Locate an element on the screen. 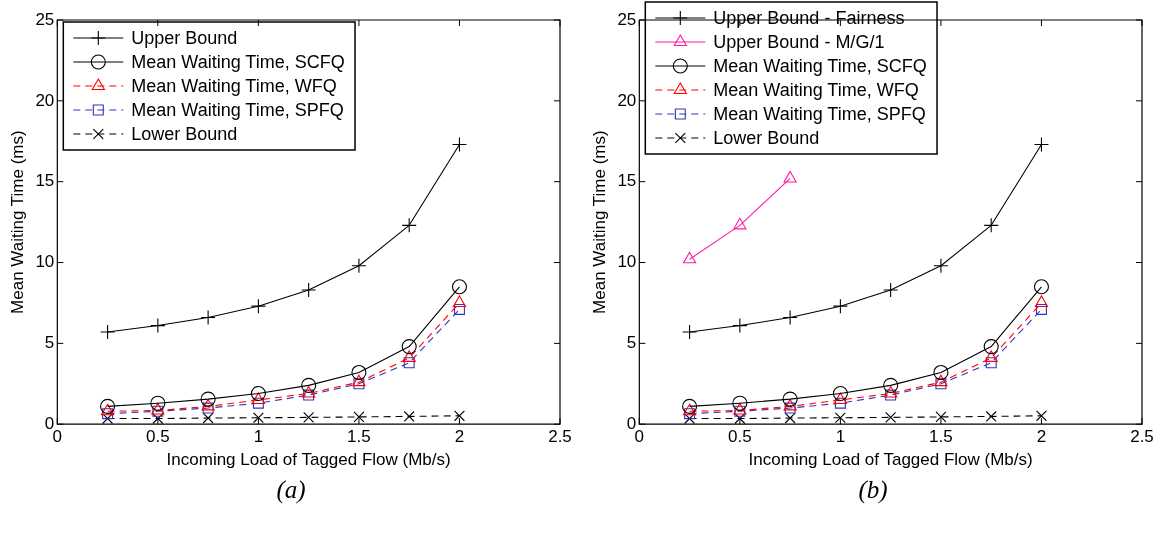  text: (a) is located at coordinates (291, 490).